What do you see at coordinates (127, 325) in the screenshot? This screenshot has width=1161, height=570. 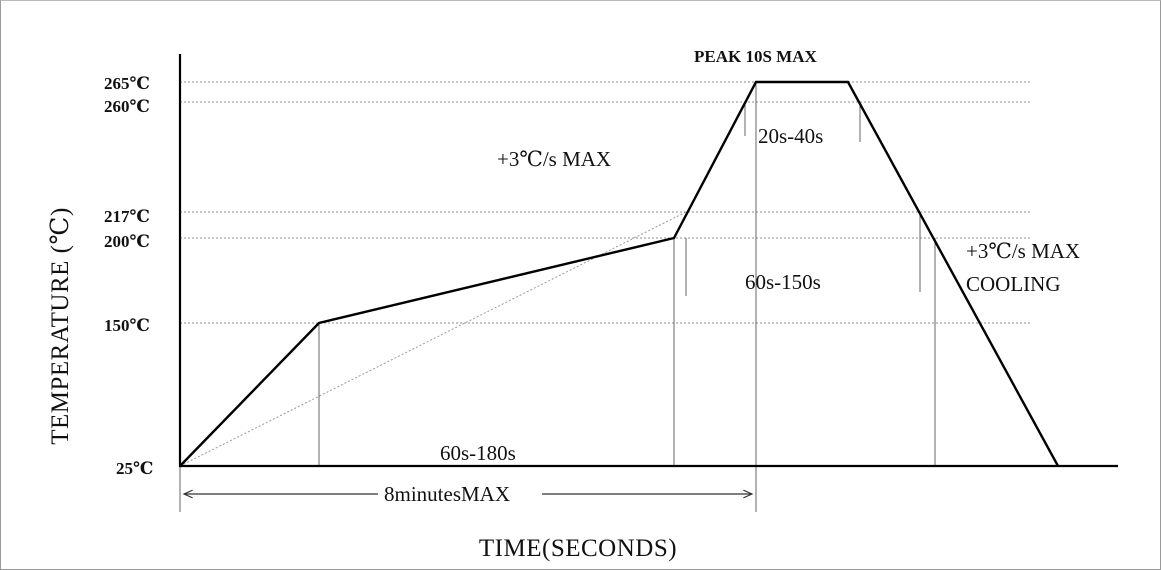 I see `tick-150: 150℃` at bounding box center [127, 325].